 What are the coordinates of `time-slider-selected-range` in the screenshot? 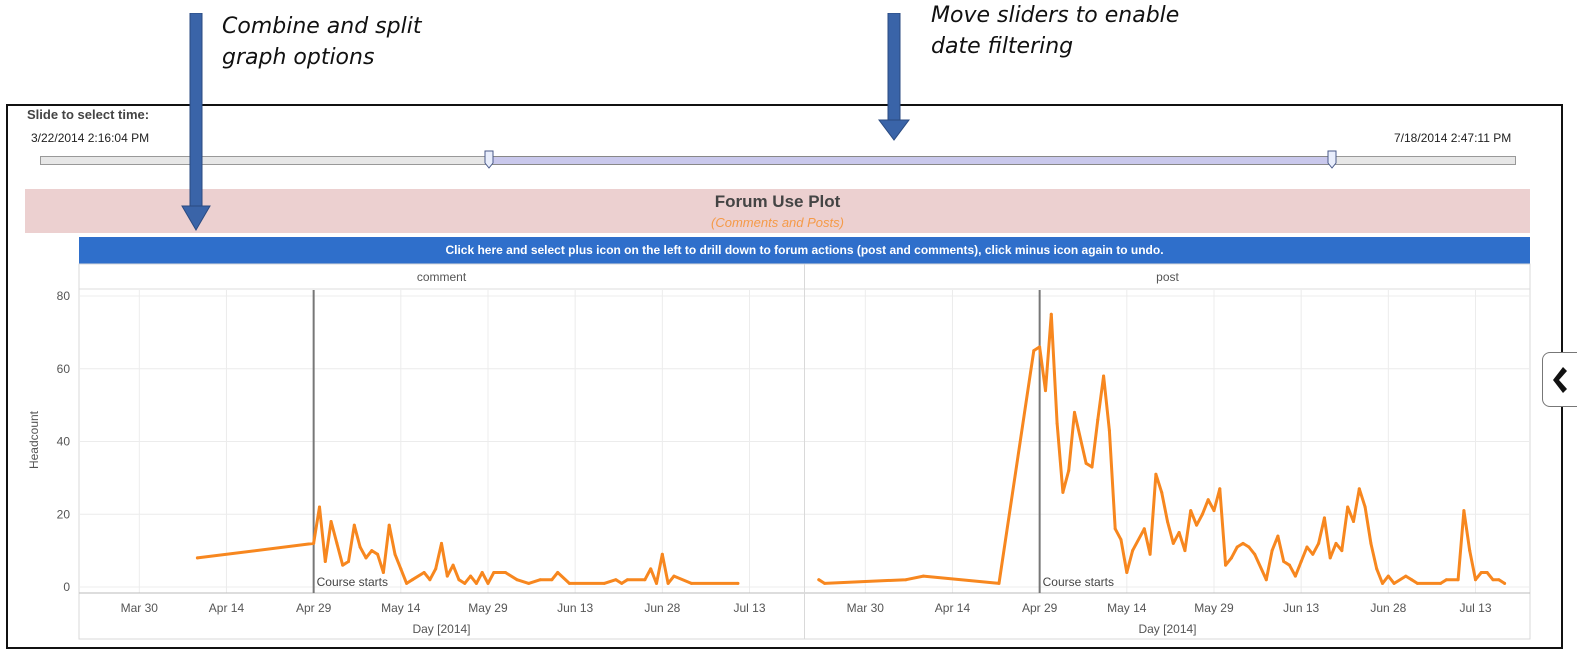 It's located at (910, 160).